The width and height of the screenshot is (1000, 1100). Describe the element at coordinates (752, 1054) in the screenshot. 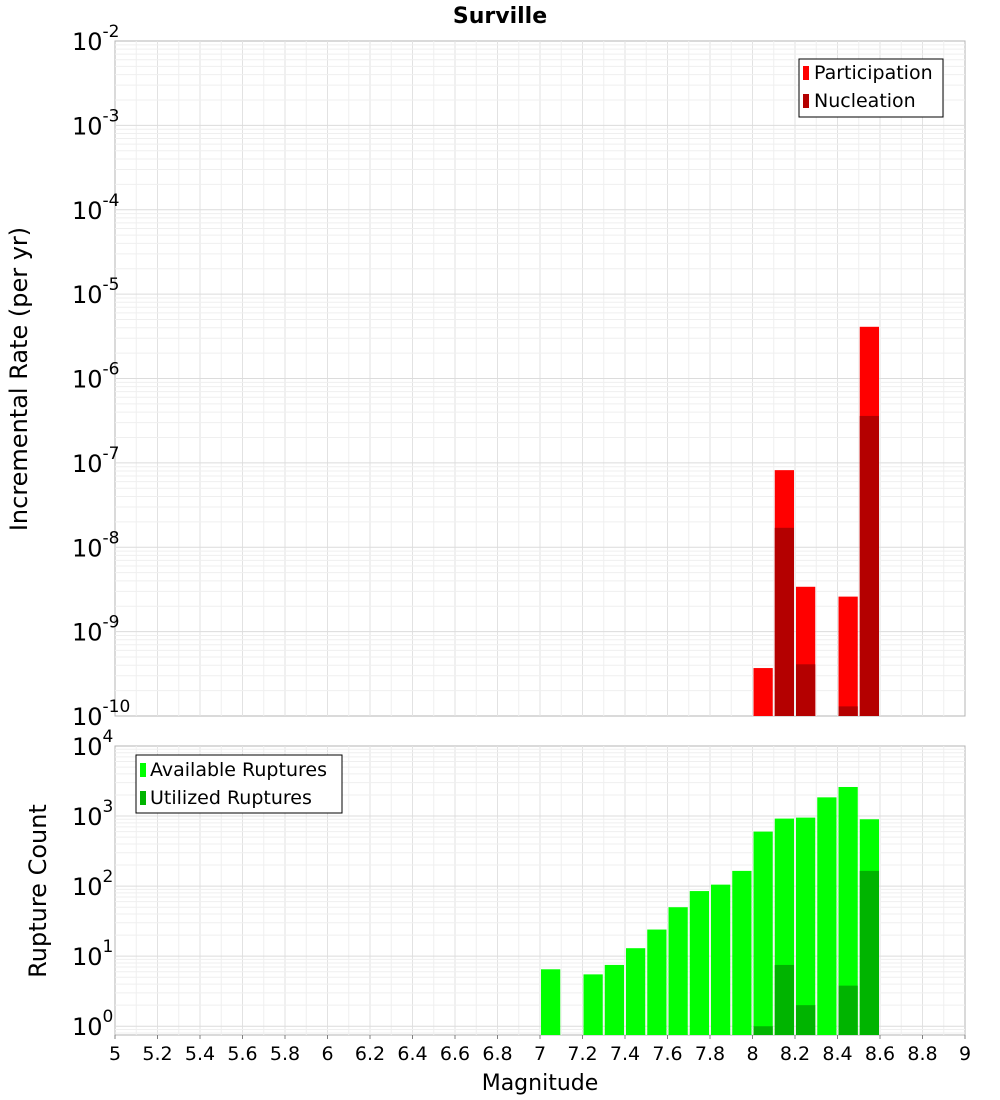

I see `x-tick-label: 8` at that location.